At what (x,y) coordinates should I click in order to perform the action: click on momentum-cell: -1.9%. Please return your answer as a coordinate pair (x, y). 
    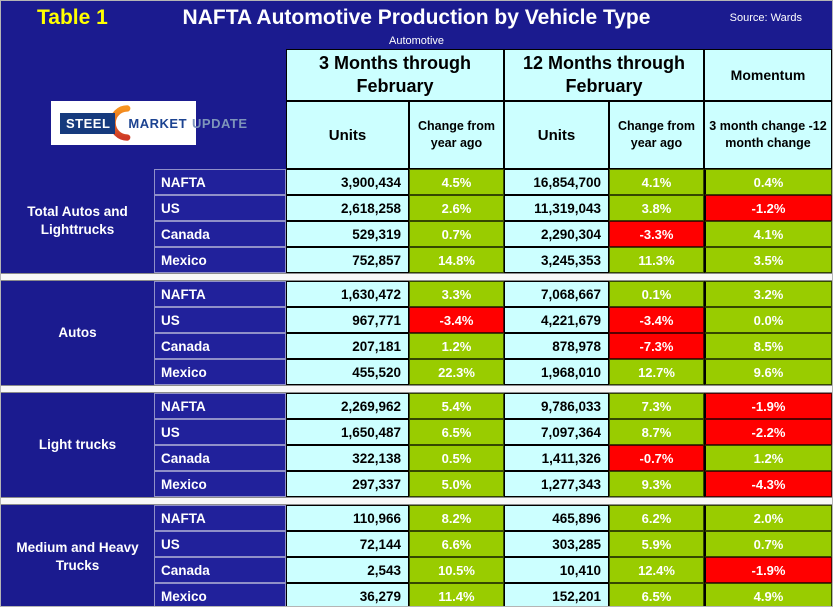
    Looking at the image, I should click on (768, 570).